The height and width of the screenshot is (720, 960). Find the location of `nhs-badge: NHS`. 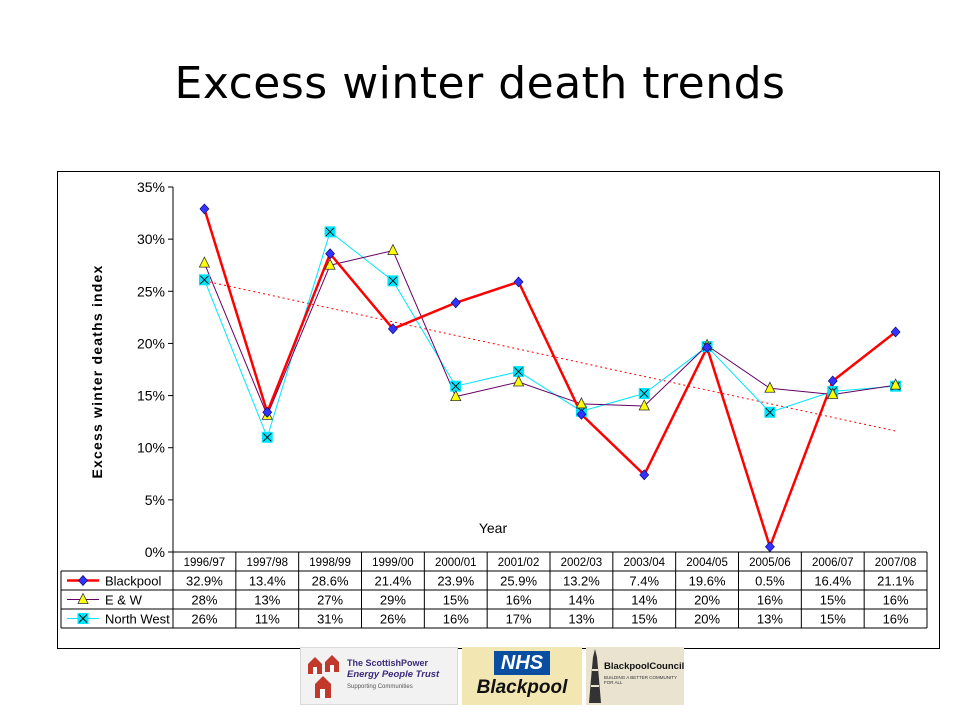

nhs-badge: NHS is located at coordinates (522, 663).